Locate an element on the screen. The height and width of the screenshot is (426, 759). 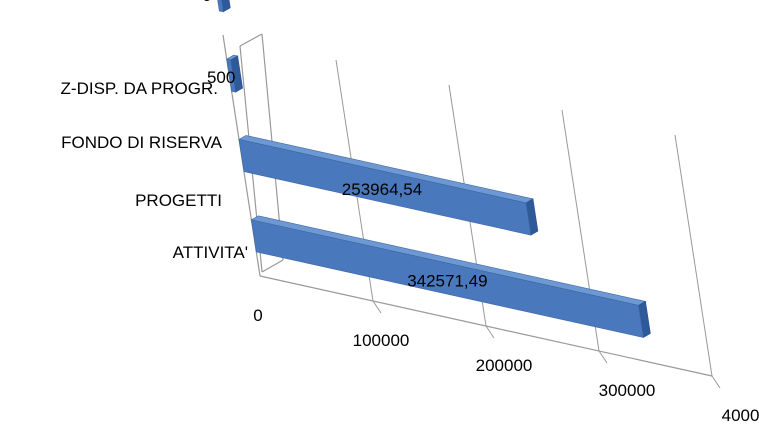
x-tick-label: 100000 is located at coordinates (381, 340).